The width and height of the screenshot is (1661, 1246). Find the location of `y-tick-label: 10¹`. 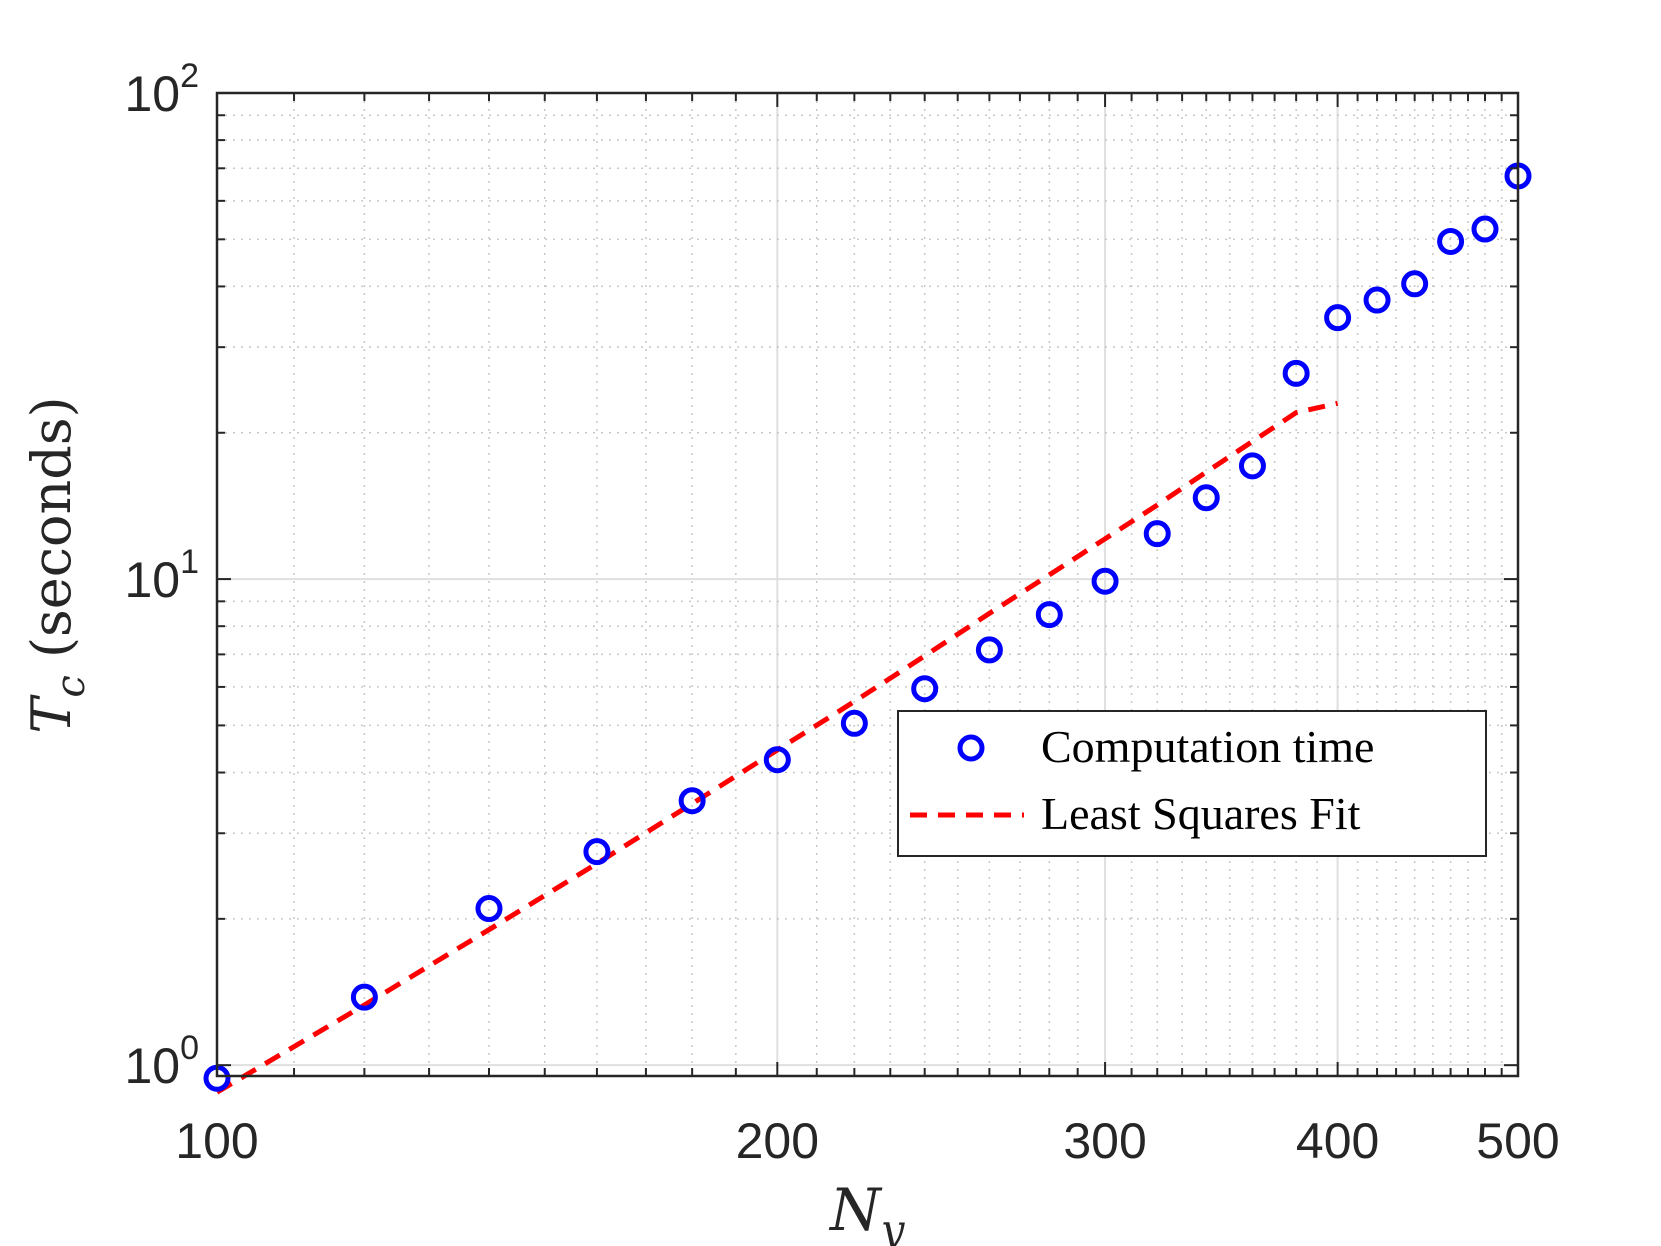

y-tick-label: 10¹ is located at coordinates (161, 575).